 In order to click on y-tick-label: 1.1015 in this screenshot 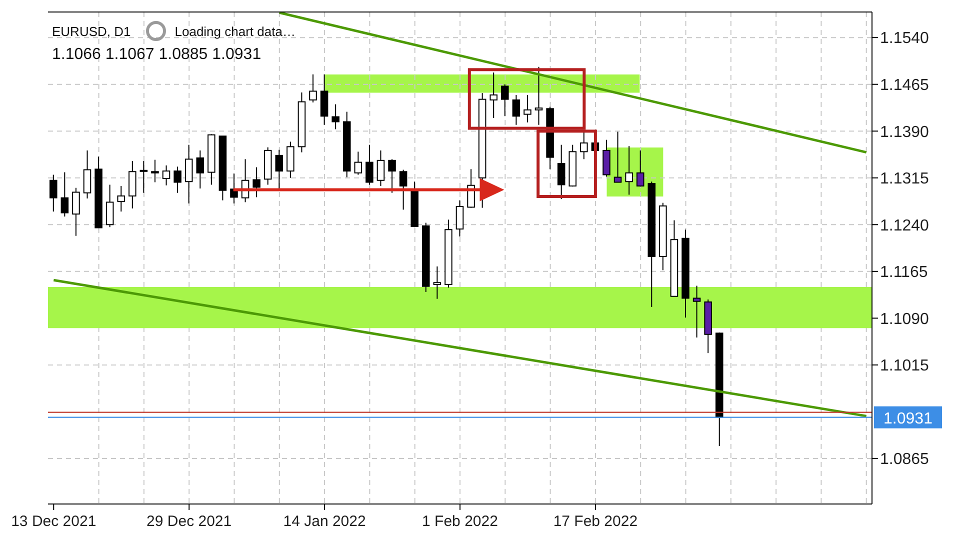, I will do `click(905, 366)`.